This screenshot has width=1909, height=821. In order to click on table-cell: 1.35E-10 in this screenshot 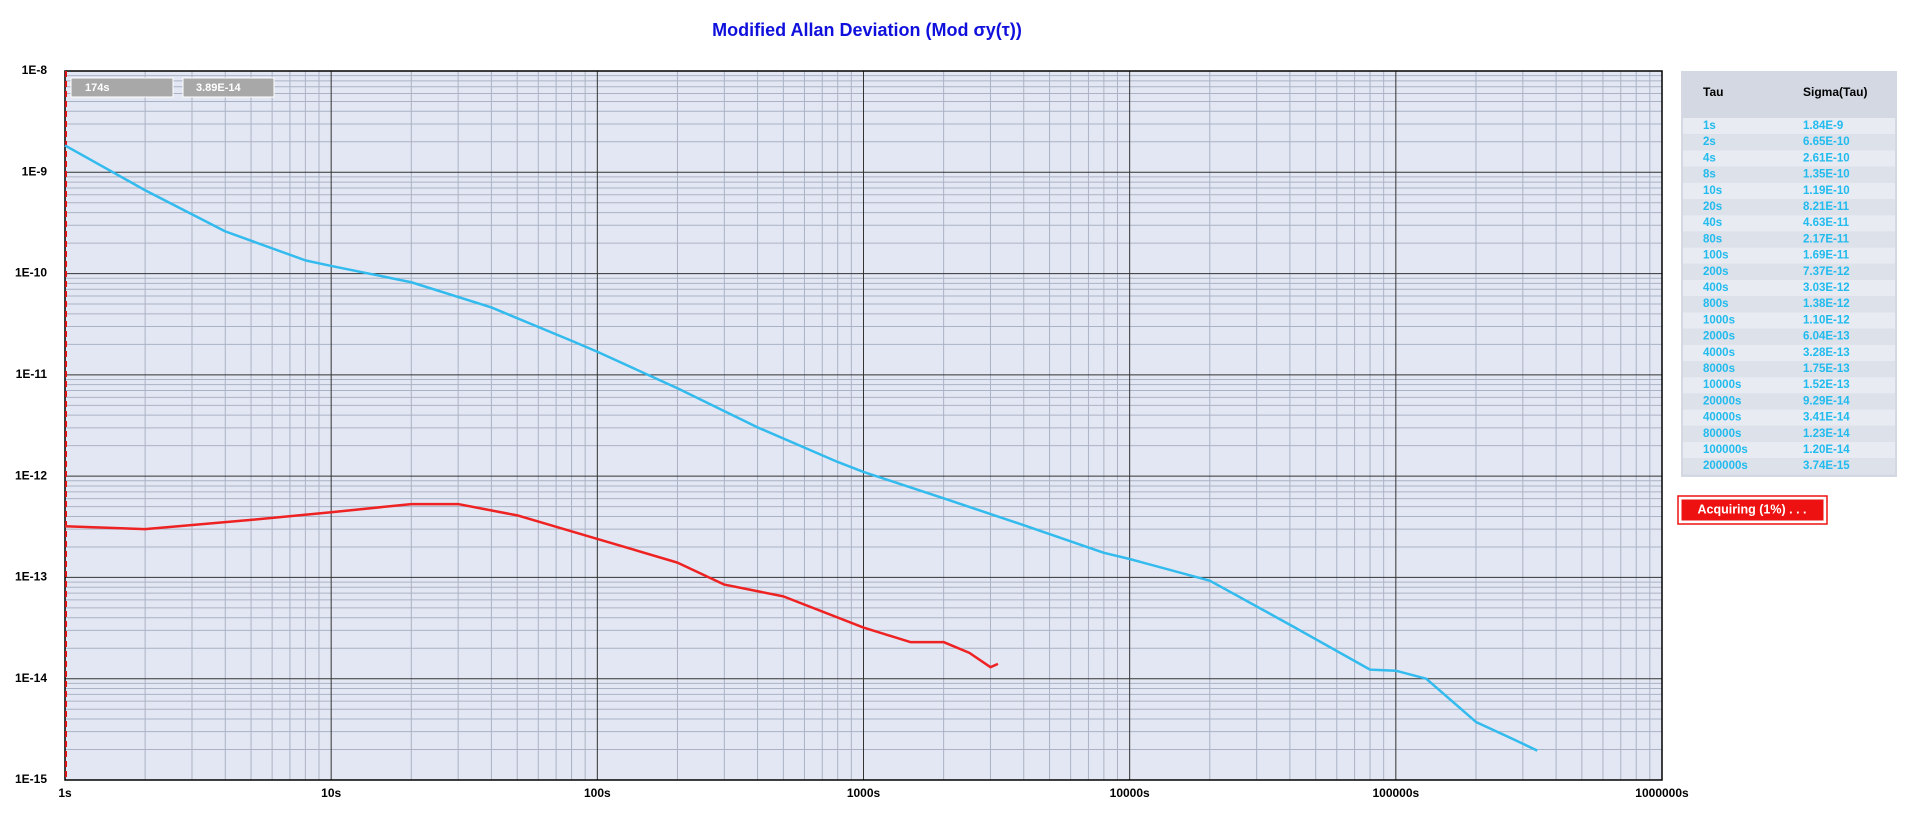, I will do `click(1826, 175)`.